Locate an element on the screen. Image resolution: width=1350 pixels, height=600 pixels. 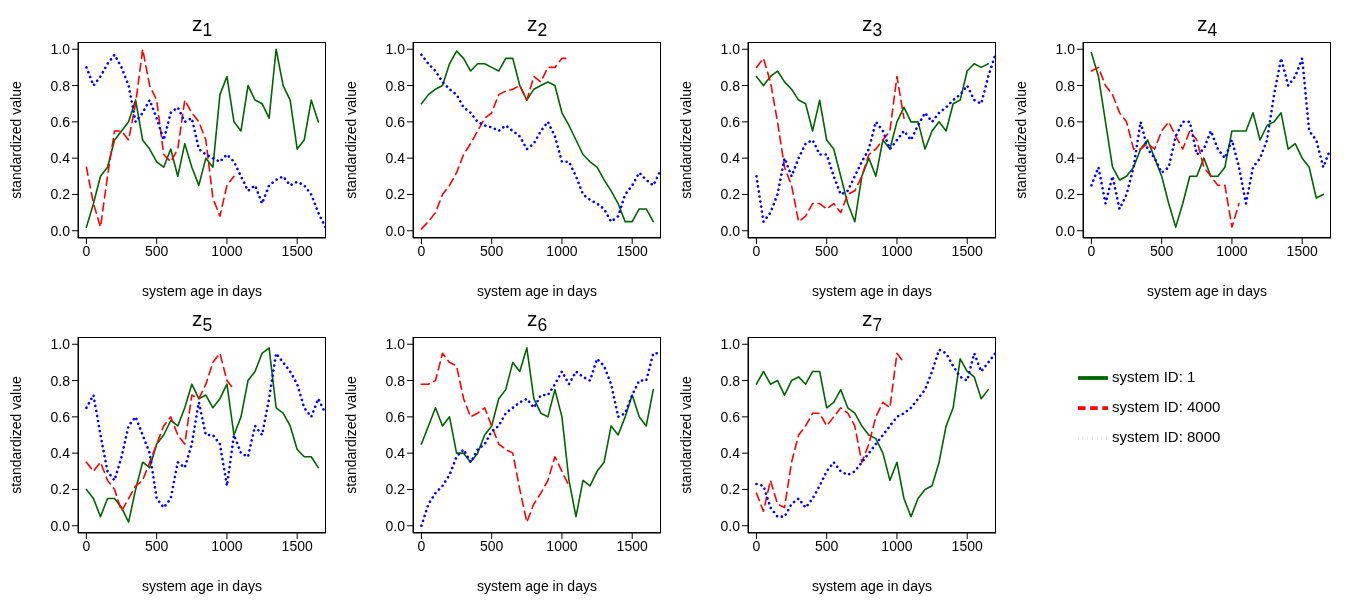
chart-title: z$_{2}$ is located at coordinates (537, 27).